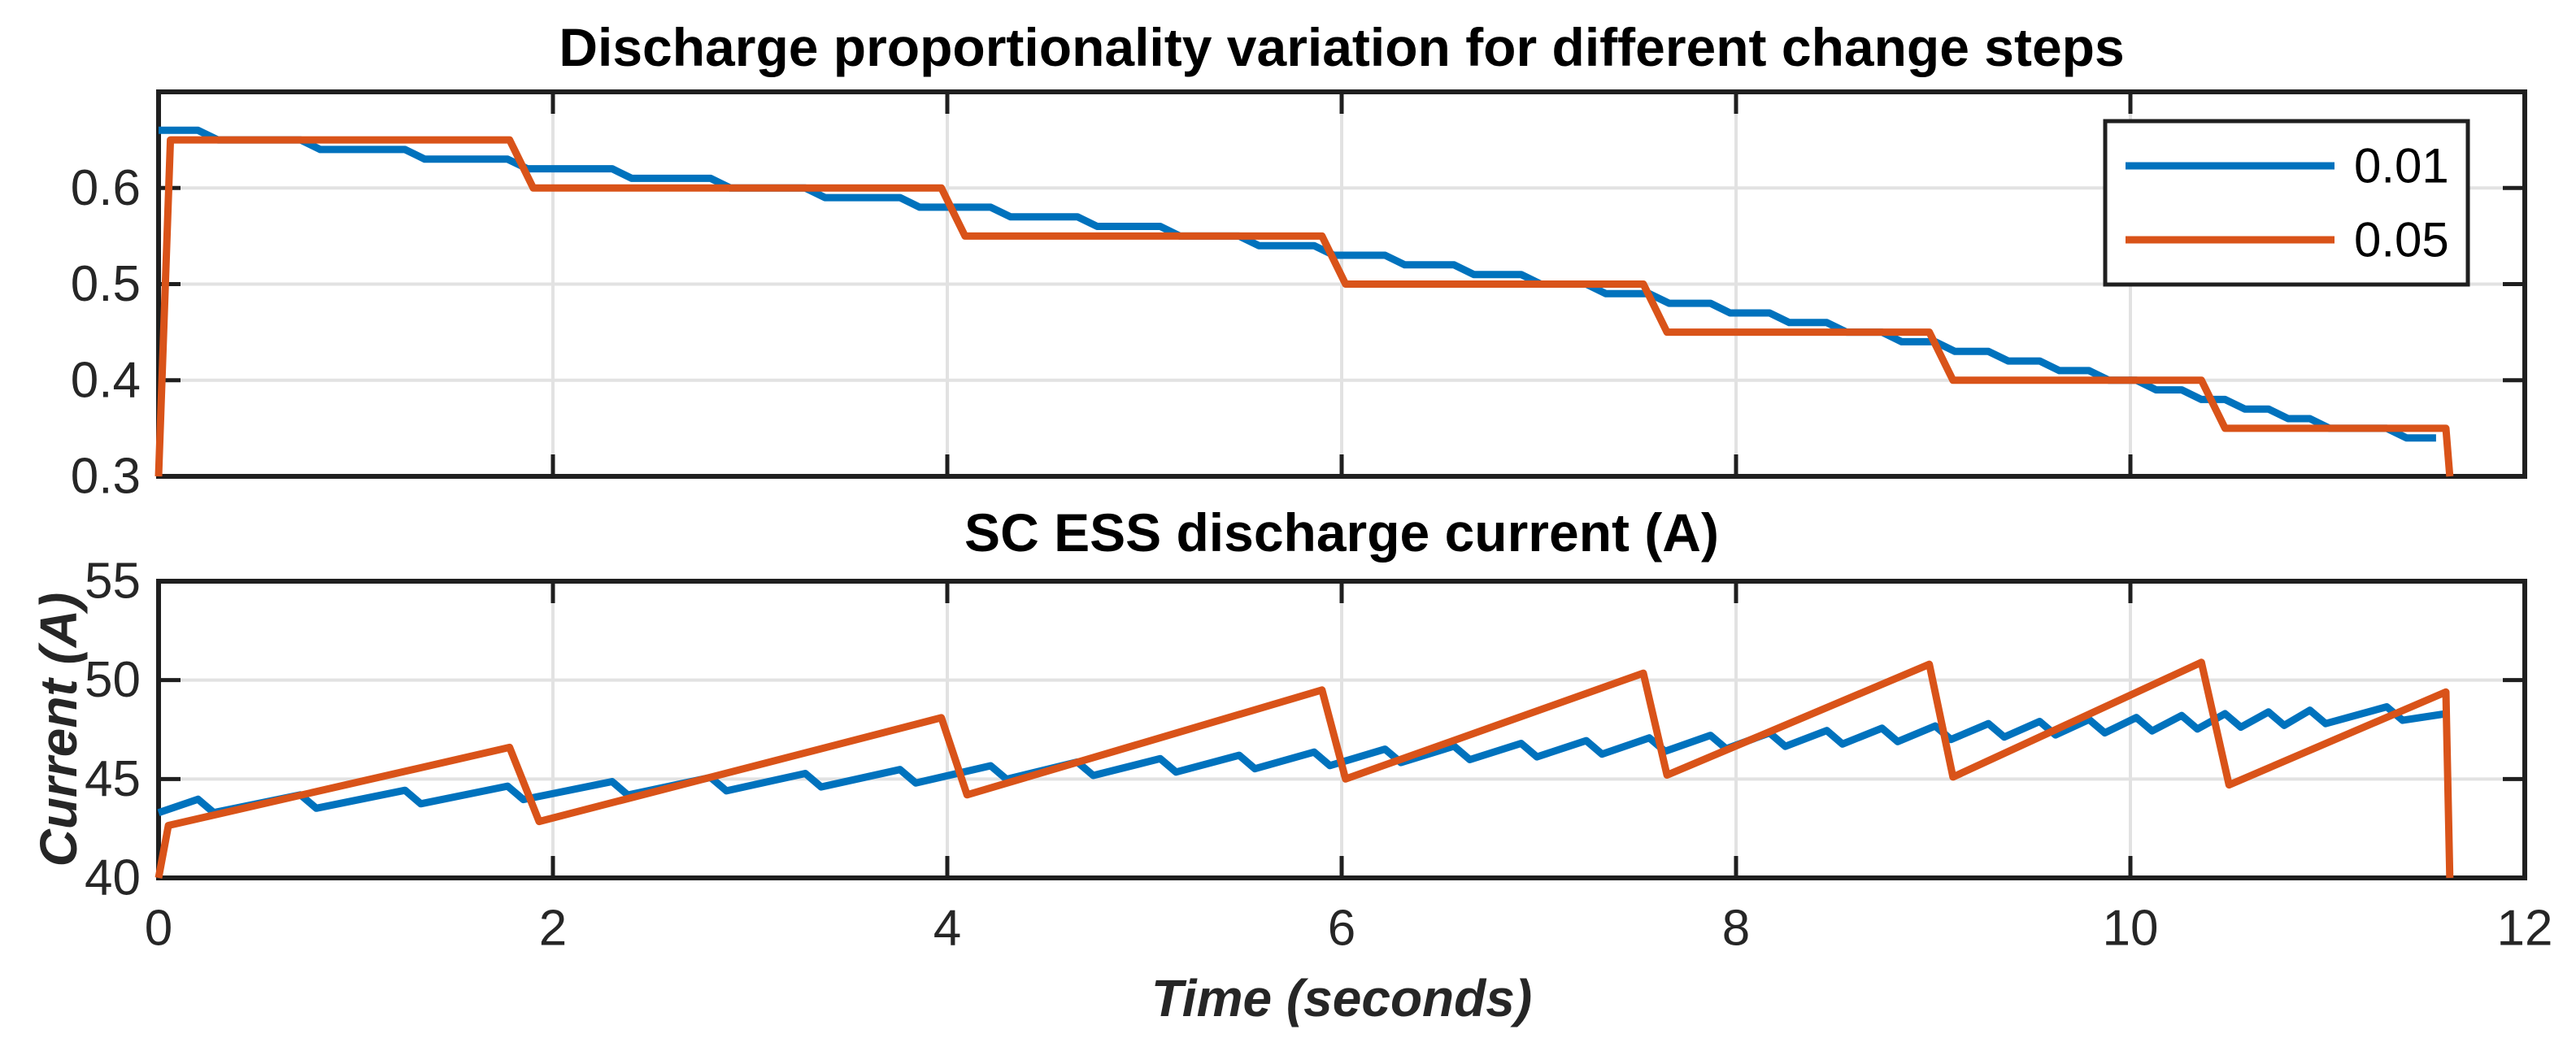 This screenshot has width=2576, height=1047. I want to click on x-tick-label: 0, so click(158, 929).